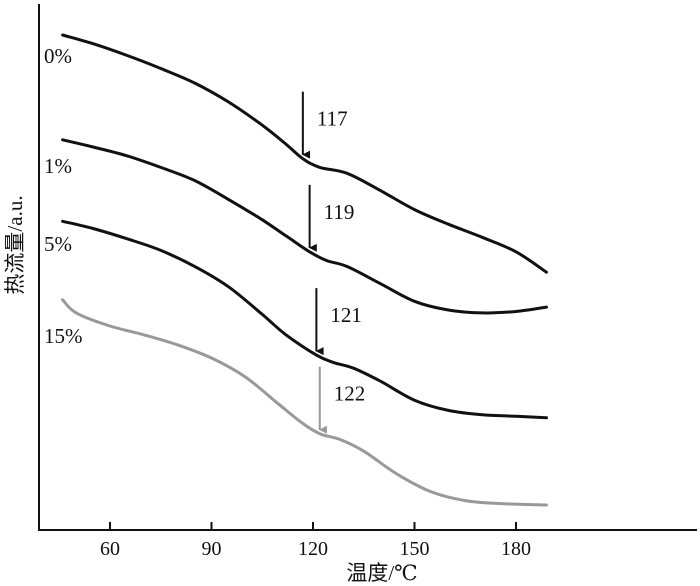 The image size is (700, 586). What do you see at coordinates (63, 196) in the screenshot?
I see `series-labels: 0% 1% 5% 15%` at bounding box center [63, 196].